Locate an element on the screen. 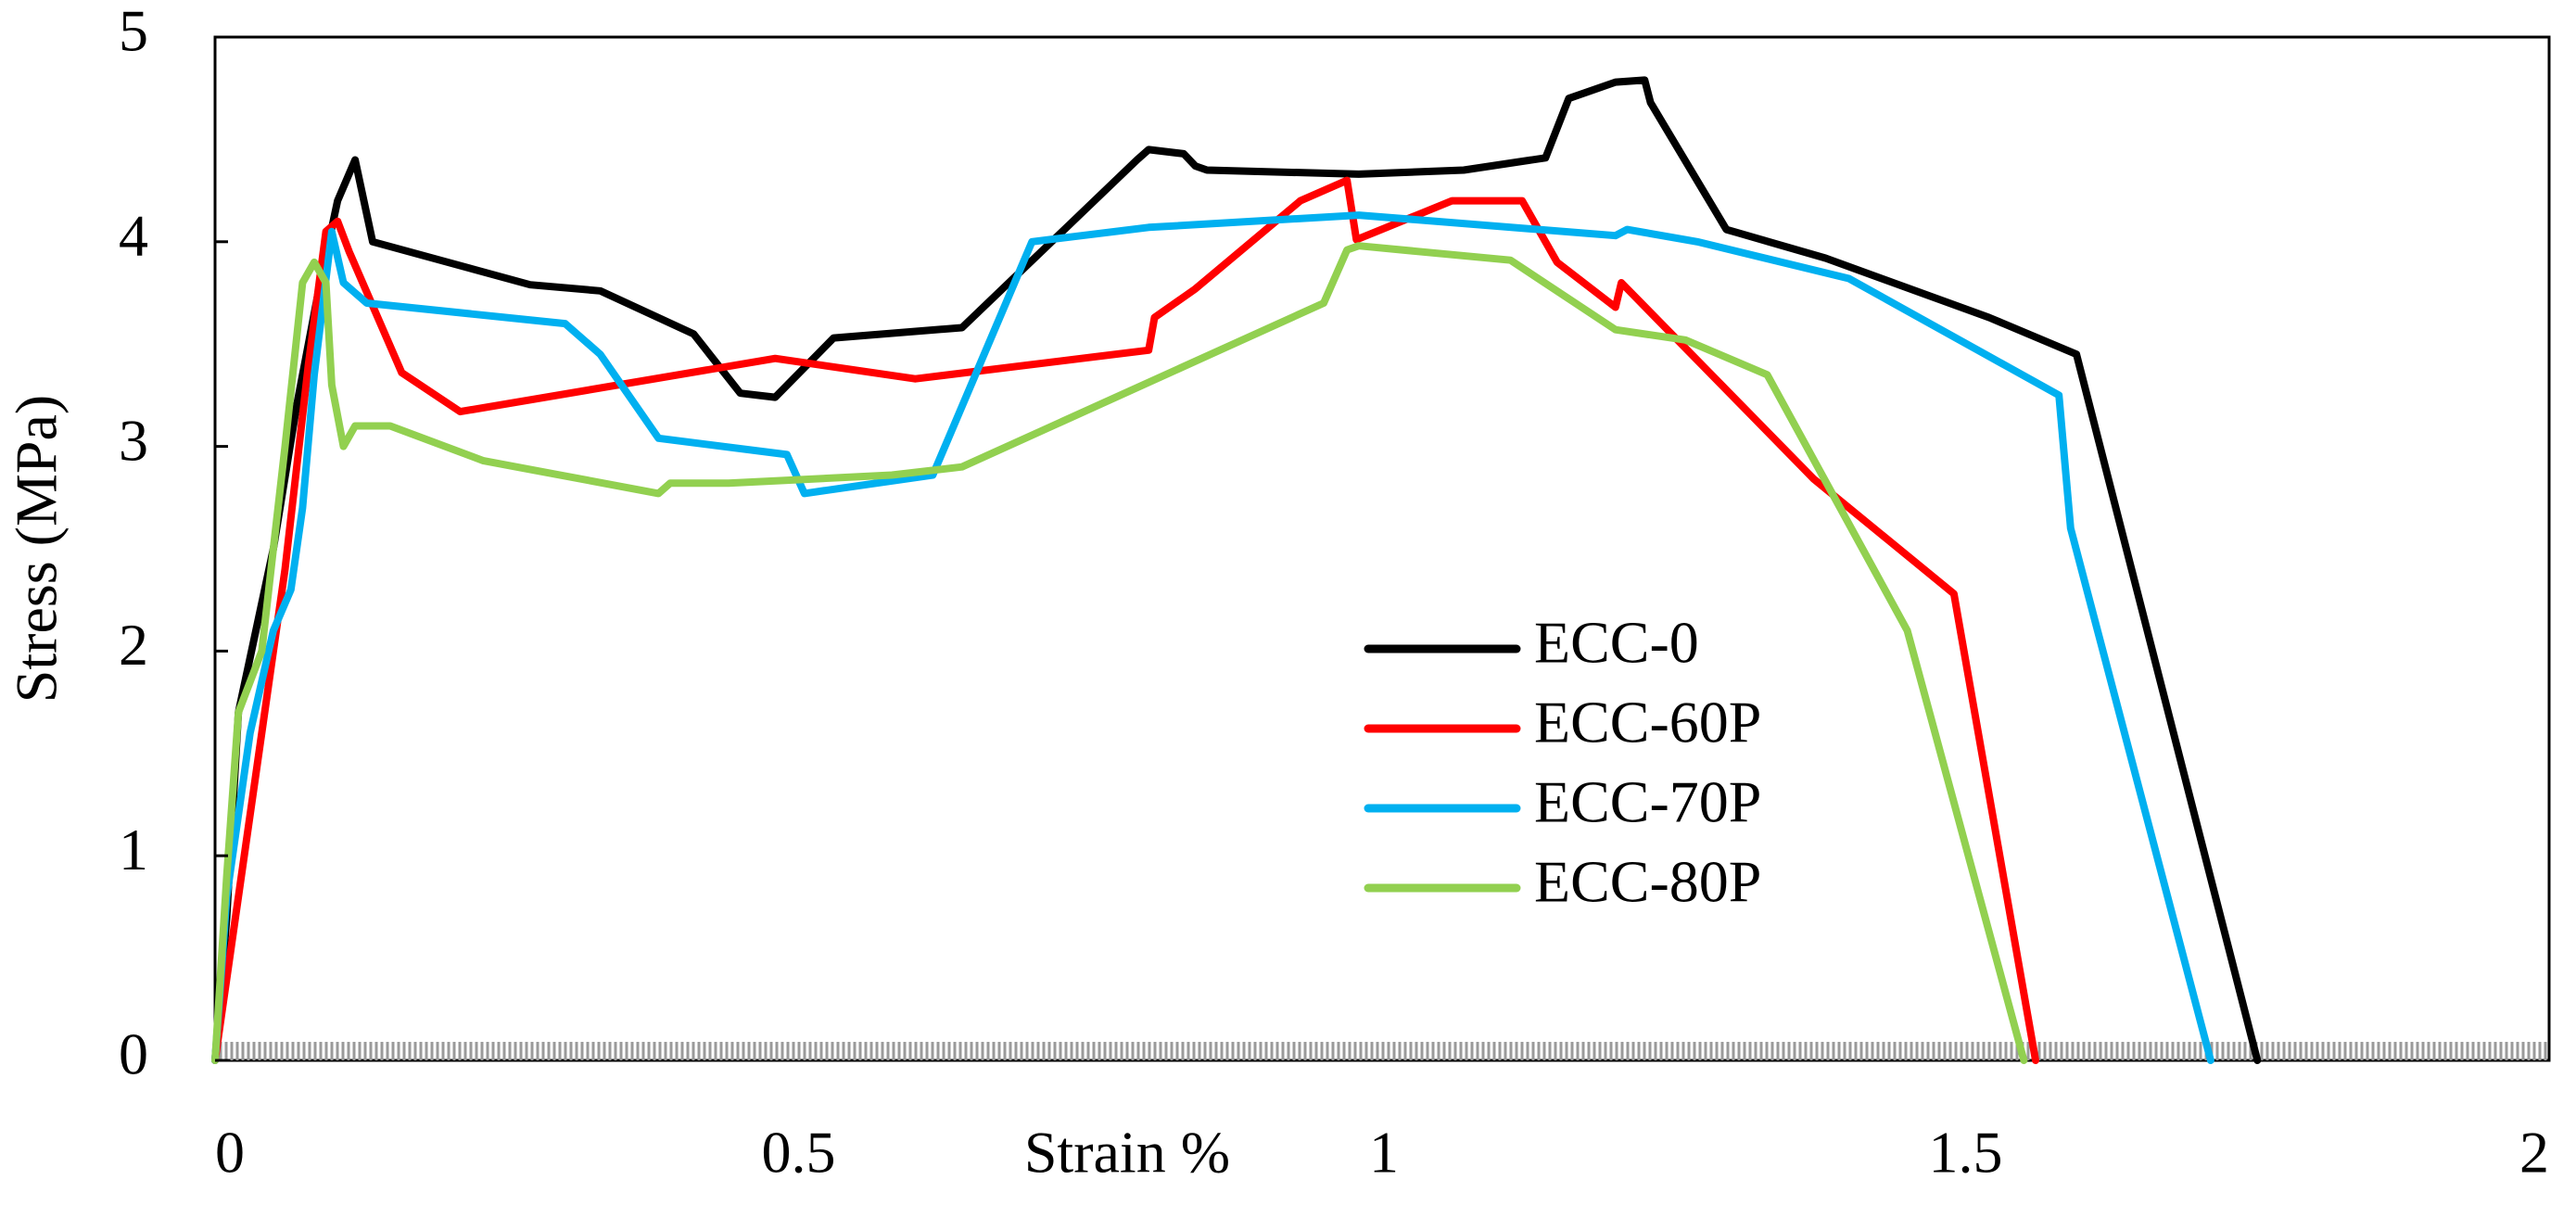 The width and height of the screenshot is (2576, 1205). x-tick-label: 2 is located at coordinates (2534, 1153).